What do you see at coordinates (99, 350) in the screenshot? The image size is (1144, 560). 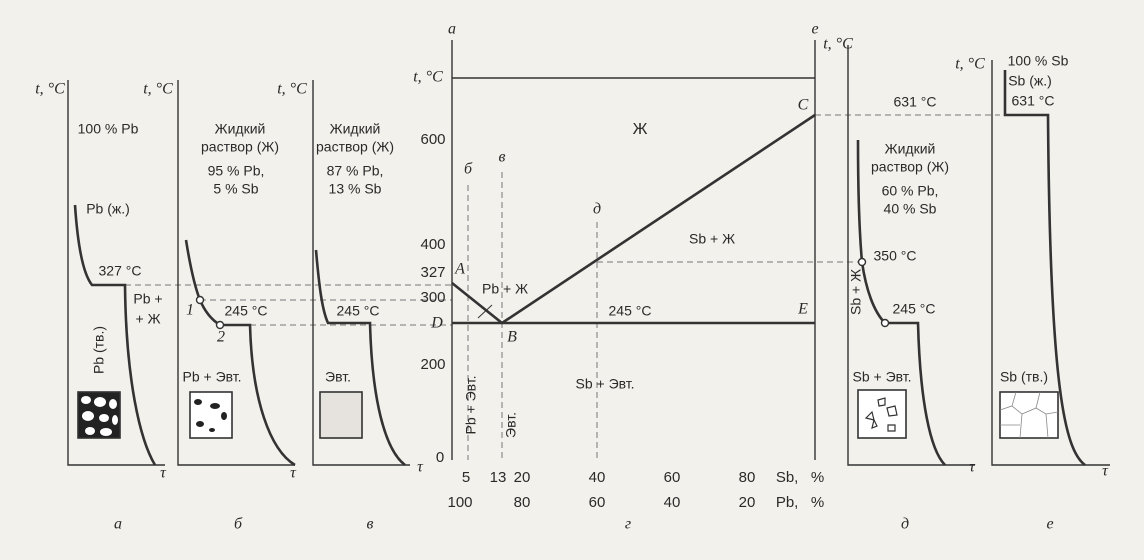 I see `label: Pb (тв.)` at bounding box center [99, 350].